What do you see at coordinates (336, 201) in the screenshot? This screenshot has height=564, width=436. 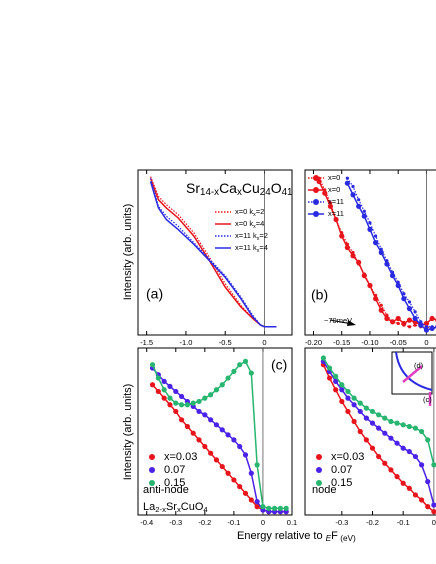 I see `legend-label: x=11` at bounding box center [336, 201].